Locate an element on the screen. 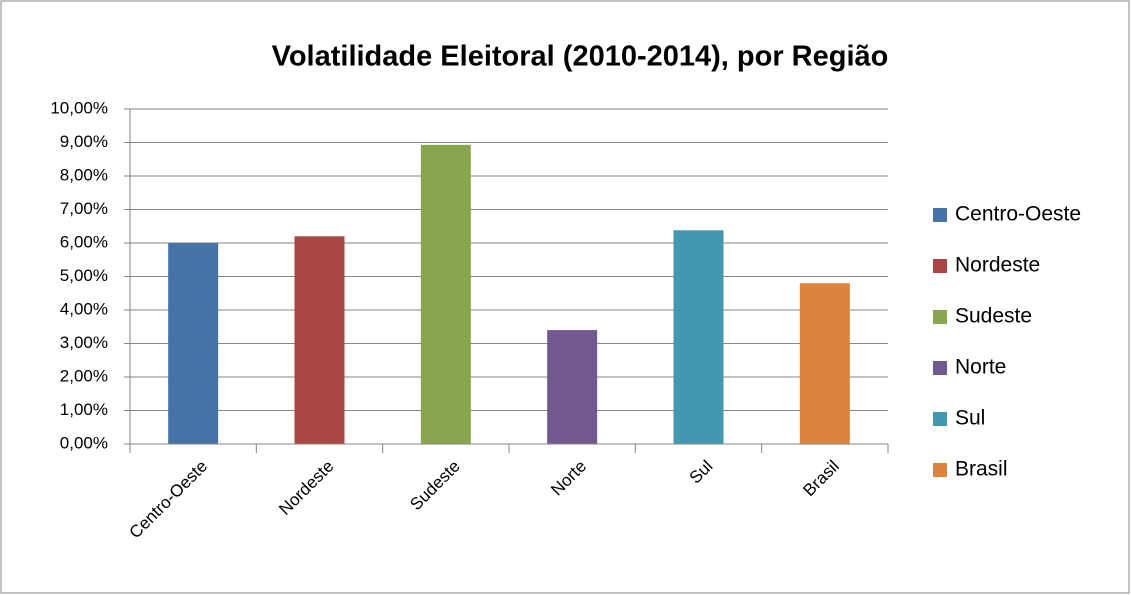 This screenshot has width=1131, height=595. y-tick-label: 4,00% is located at coordinates (84, 308).